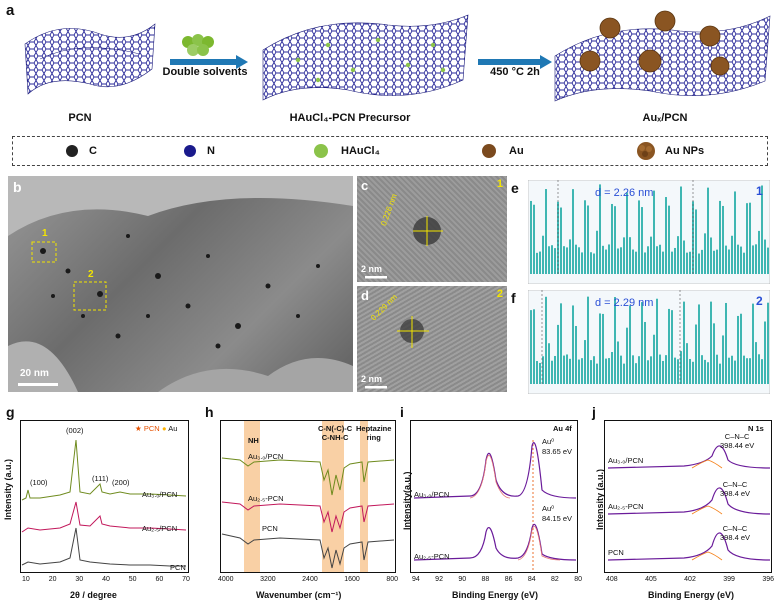 The image size is (779, 610). I want to click on j-xlabel: Binding Energy (eV), so click(691, 595).